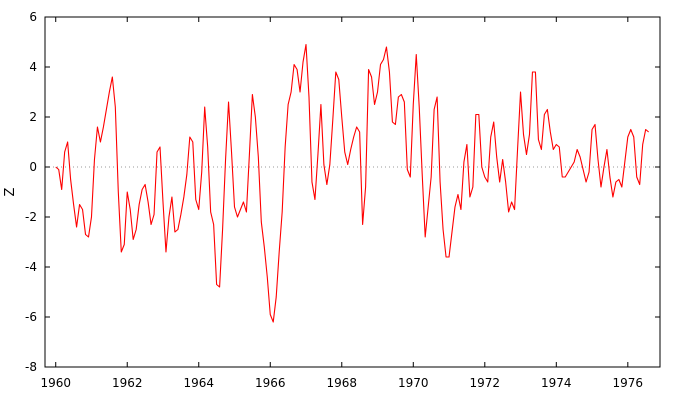 This screenshot has height=400, width=680. Describe the element at coordinates (33, 17) in the screenshot. I see `y-tick-label: 6` at that location.